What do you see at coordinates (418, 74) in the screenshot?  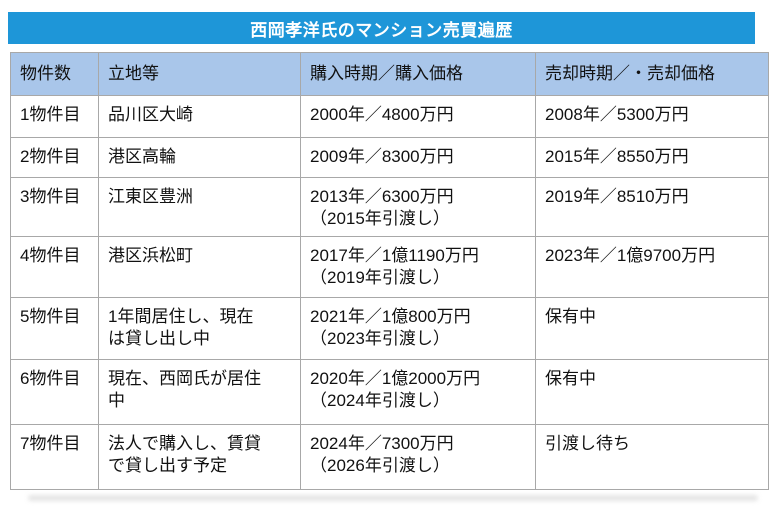 I see `column-header-purchase: 購入時期／購入価格` at bounding box center [418, 74].